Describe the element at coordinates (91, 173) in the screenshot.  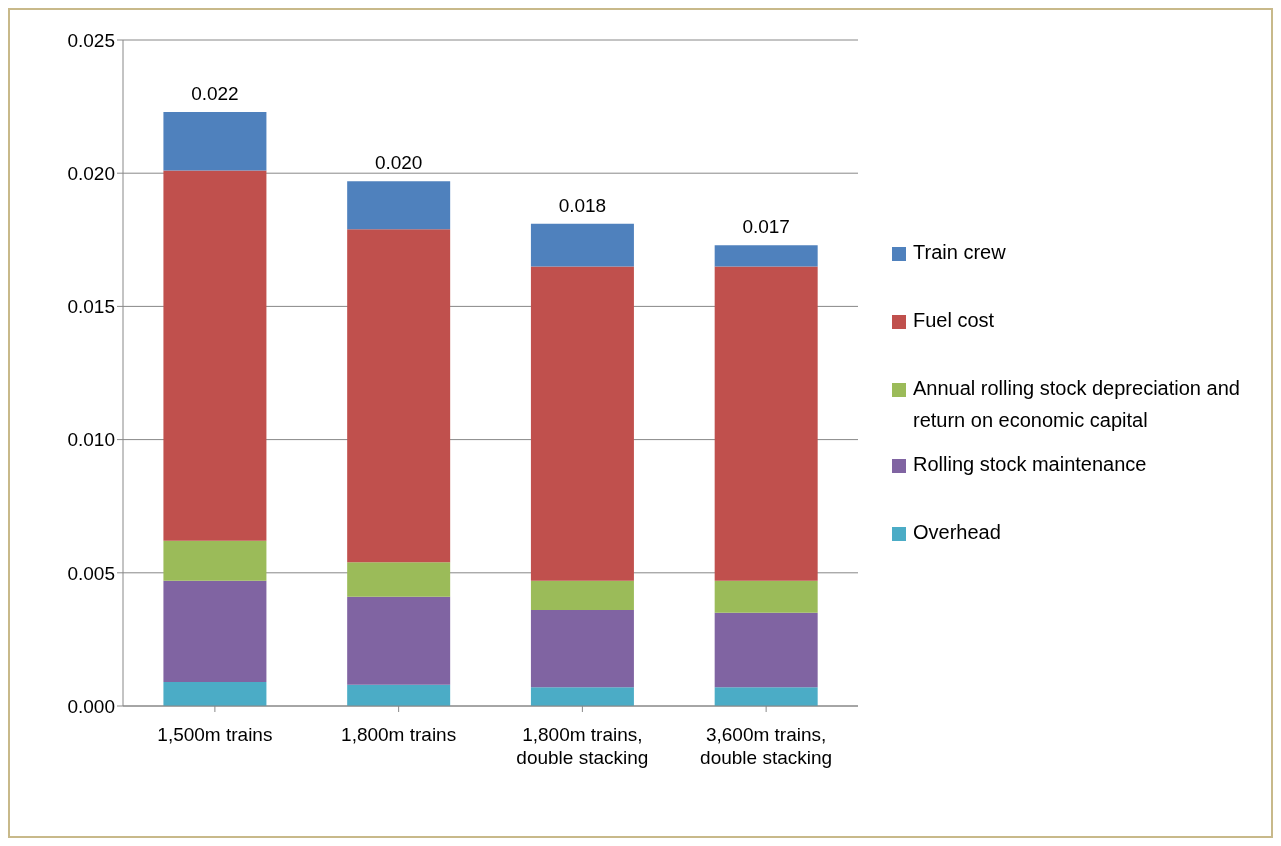
I see `y-tick-label: 0.020` at that location.